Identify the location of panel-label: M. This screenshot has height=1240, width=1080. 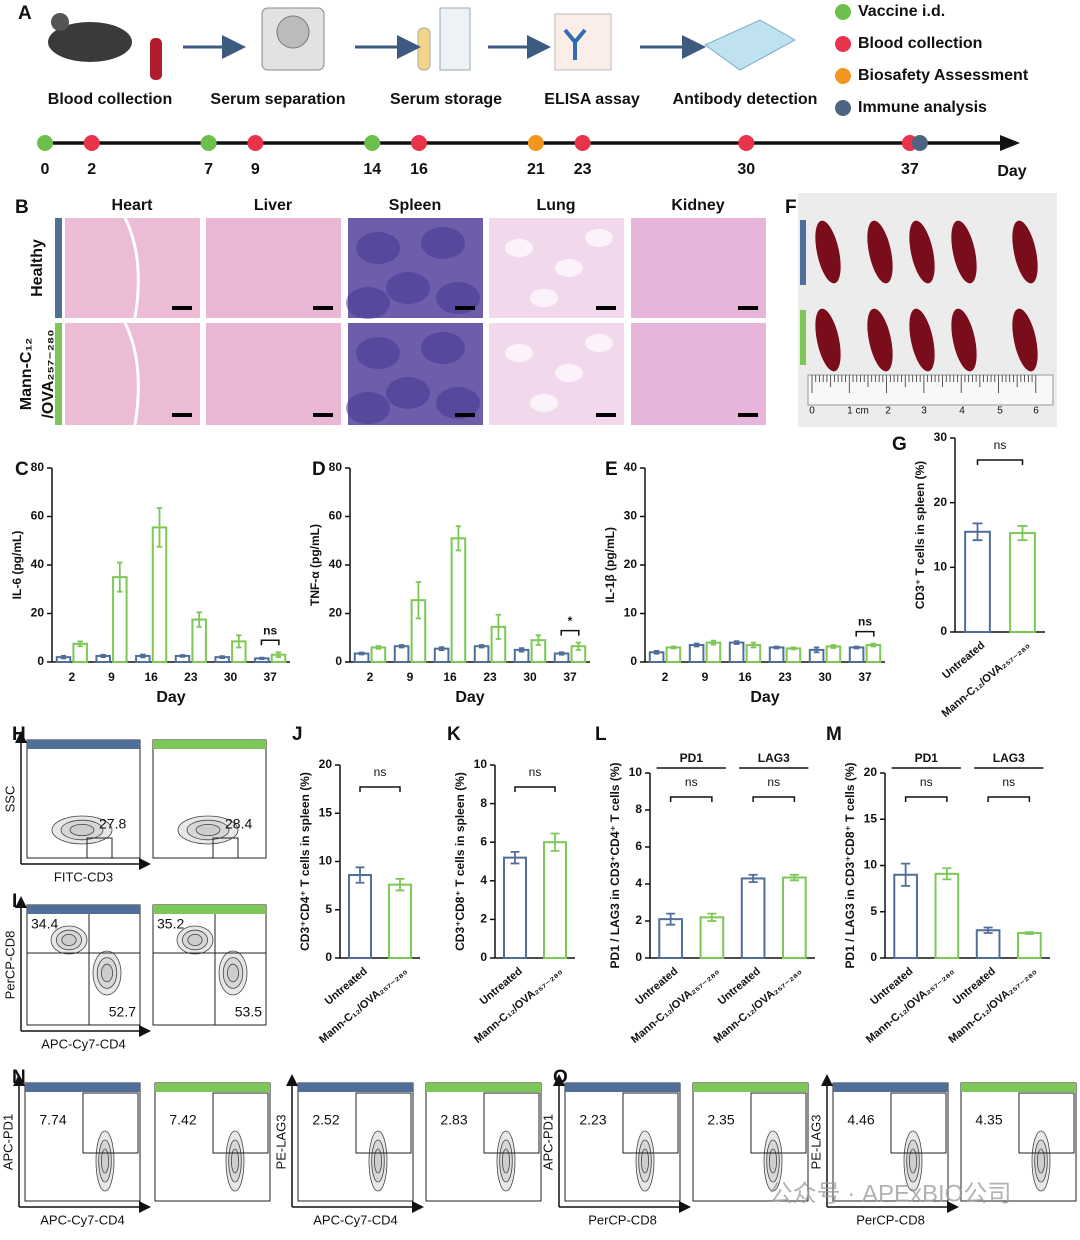
(834, 734).